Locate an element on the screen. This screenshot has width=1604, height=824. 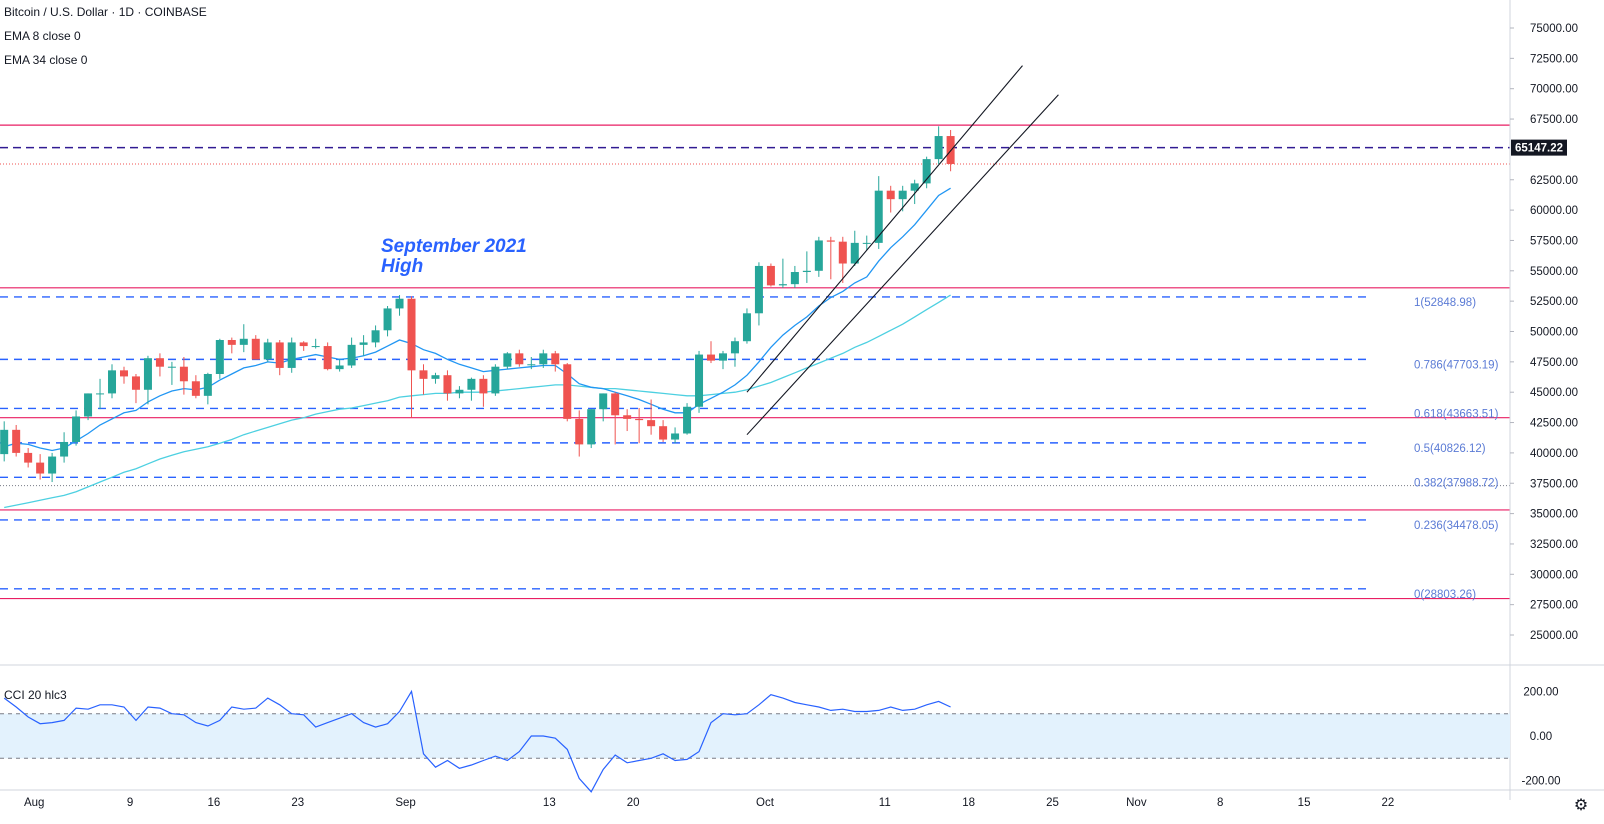
trend-channel is located at coordinates (902, 250).